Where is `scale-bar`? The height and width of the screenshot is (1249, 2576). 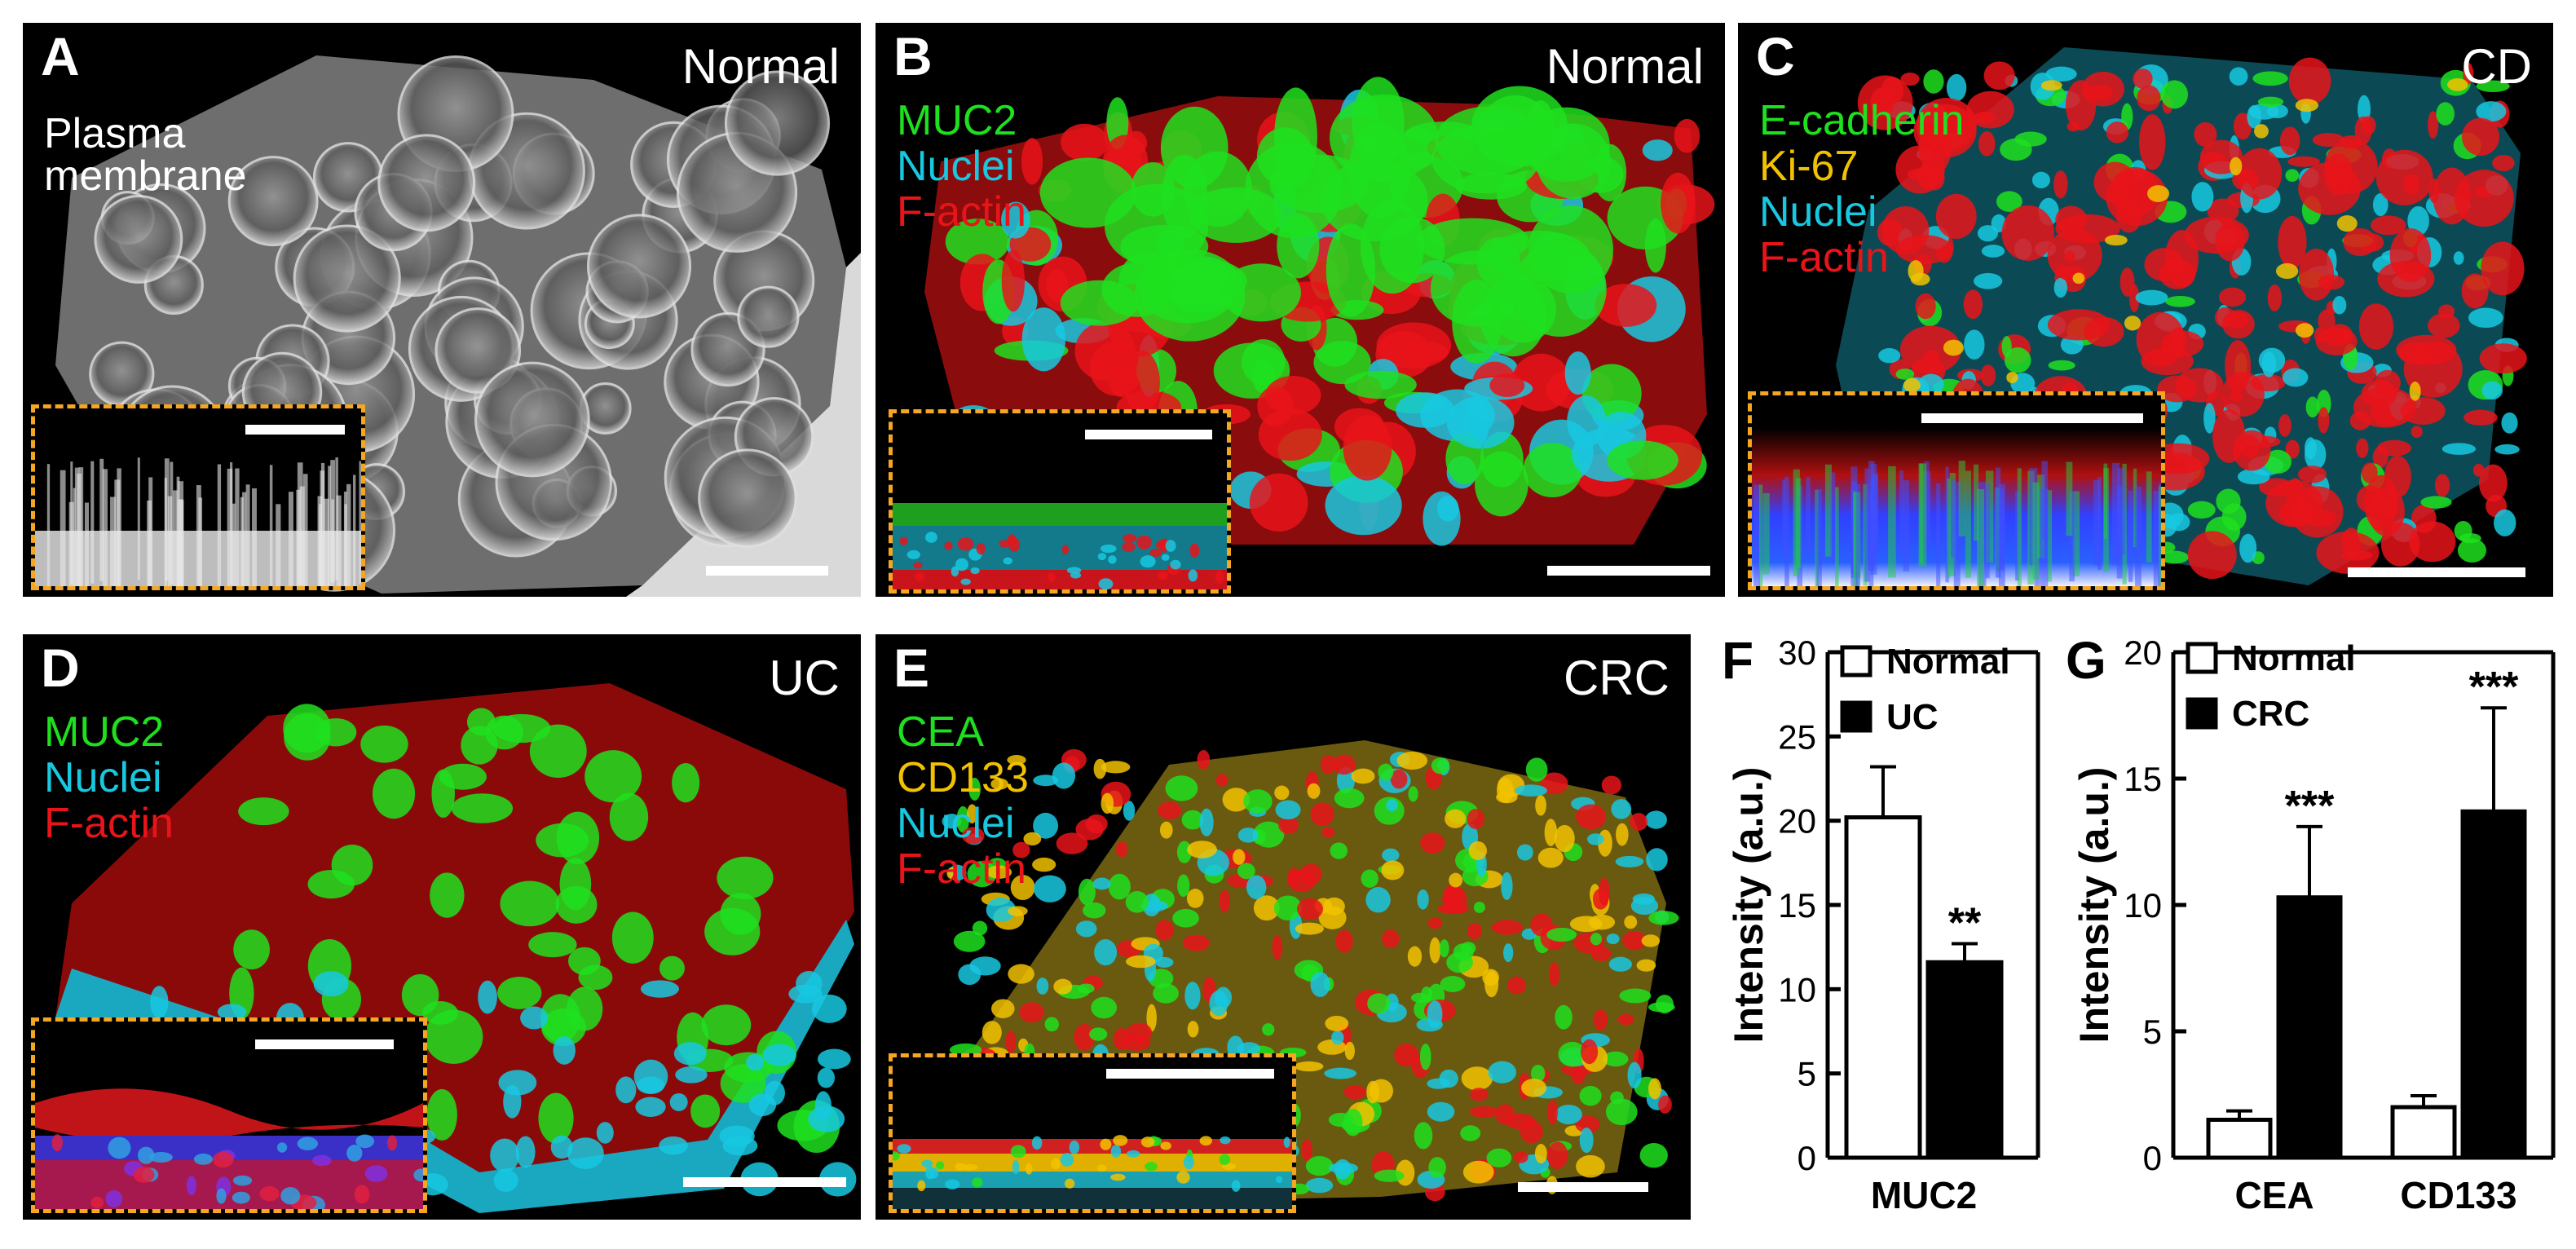 scale-bar is located at coordinates (764, 1182).